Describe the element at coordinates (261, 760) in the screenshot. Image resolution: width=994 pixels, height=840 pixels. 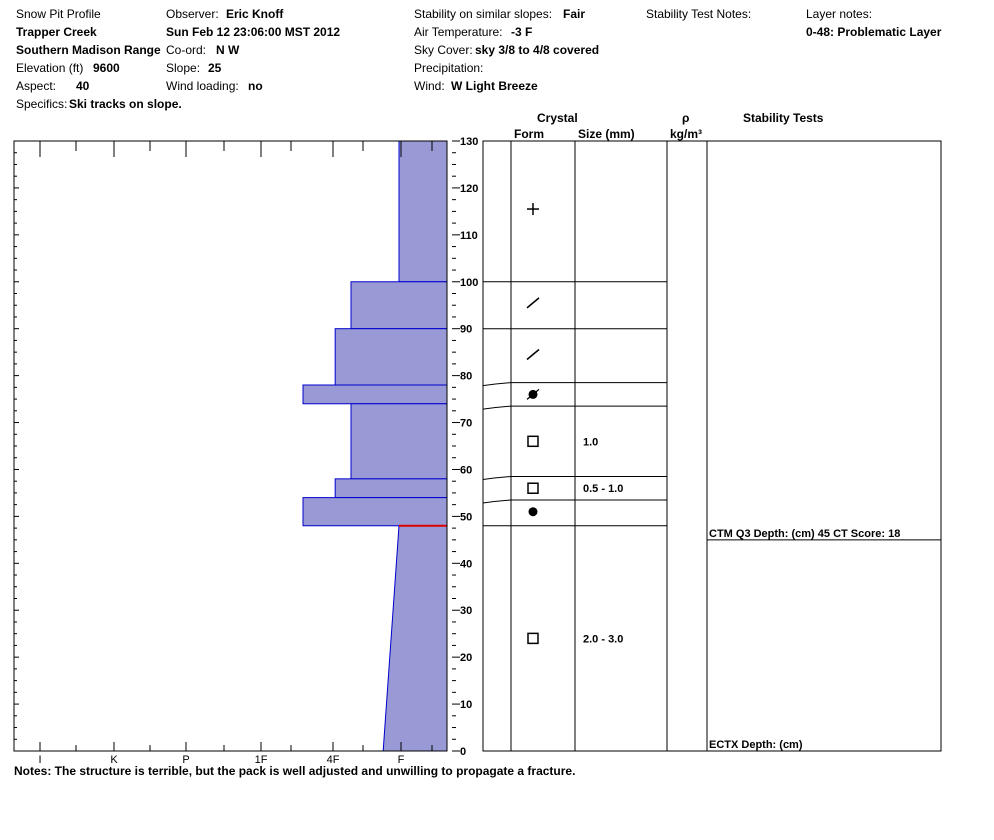
I see `hardness-label-1F: 1F` at that location.